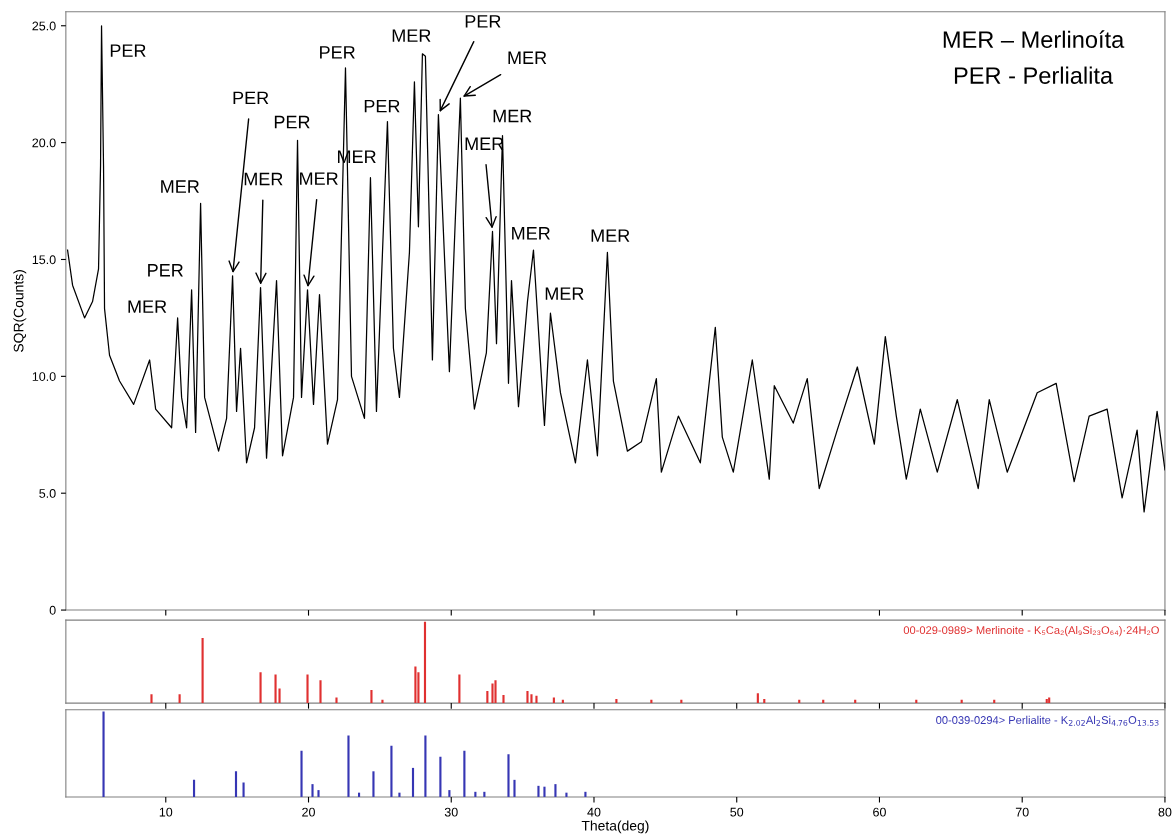 This screenshot has height=838, width=1176. What do you see at coordinates (166, 812) in the screenshot?
I see `x-tick-label: 10` at bounding box center [166, 812].